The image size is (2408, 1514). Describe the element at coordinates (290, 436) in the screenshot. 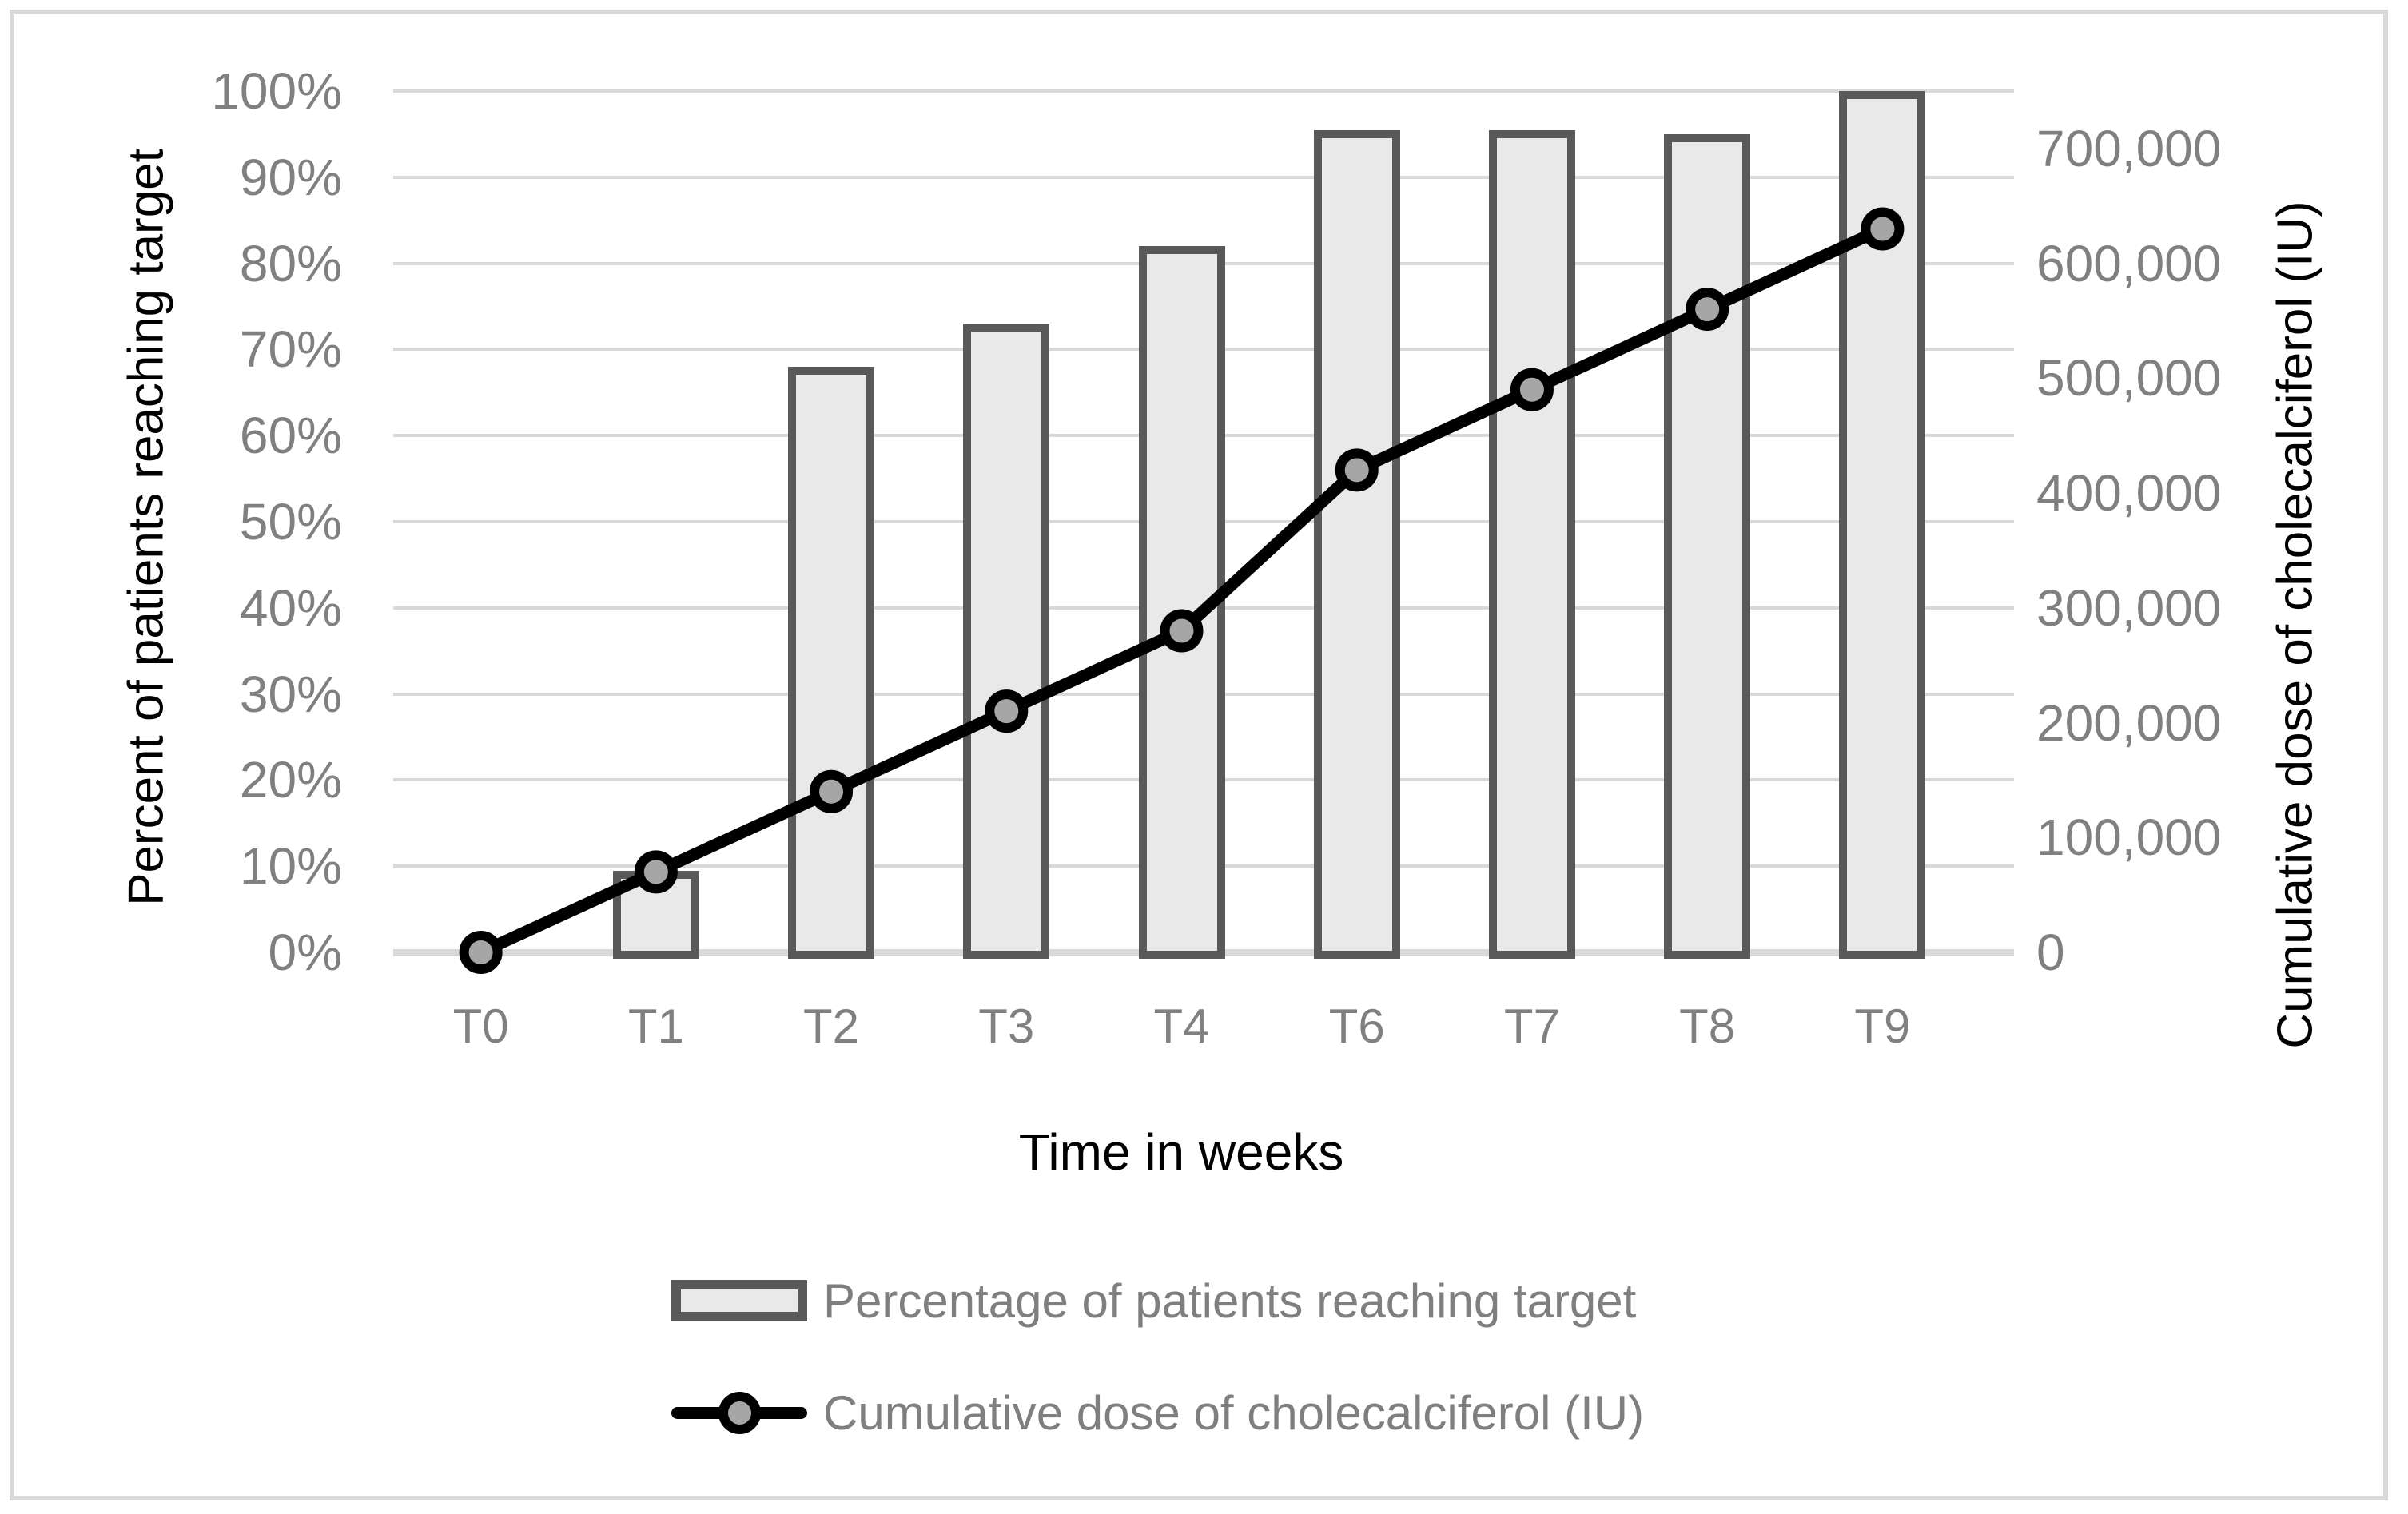

I see `y-axis-tick-label: 60%` at that location.